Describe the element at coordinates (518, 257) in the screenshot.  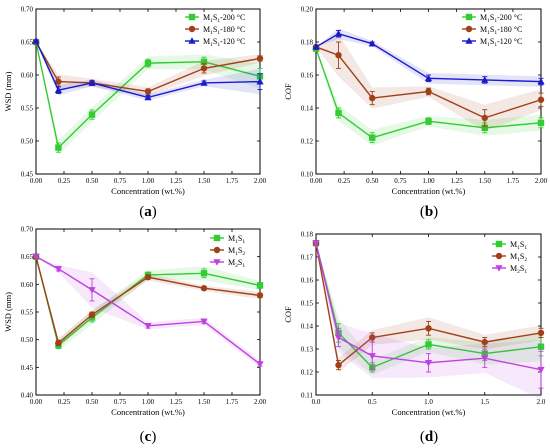
I see `legend-label: M1S2` at that location.